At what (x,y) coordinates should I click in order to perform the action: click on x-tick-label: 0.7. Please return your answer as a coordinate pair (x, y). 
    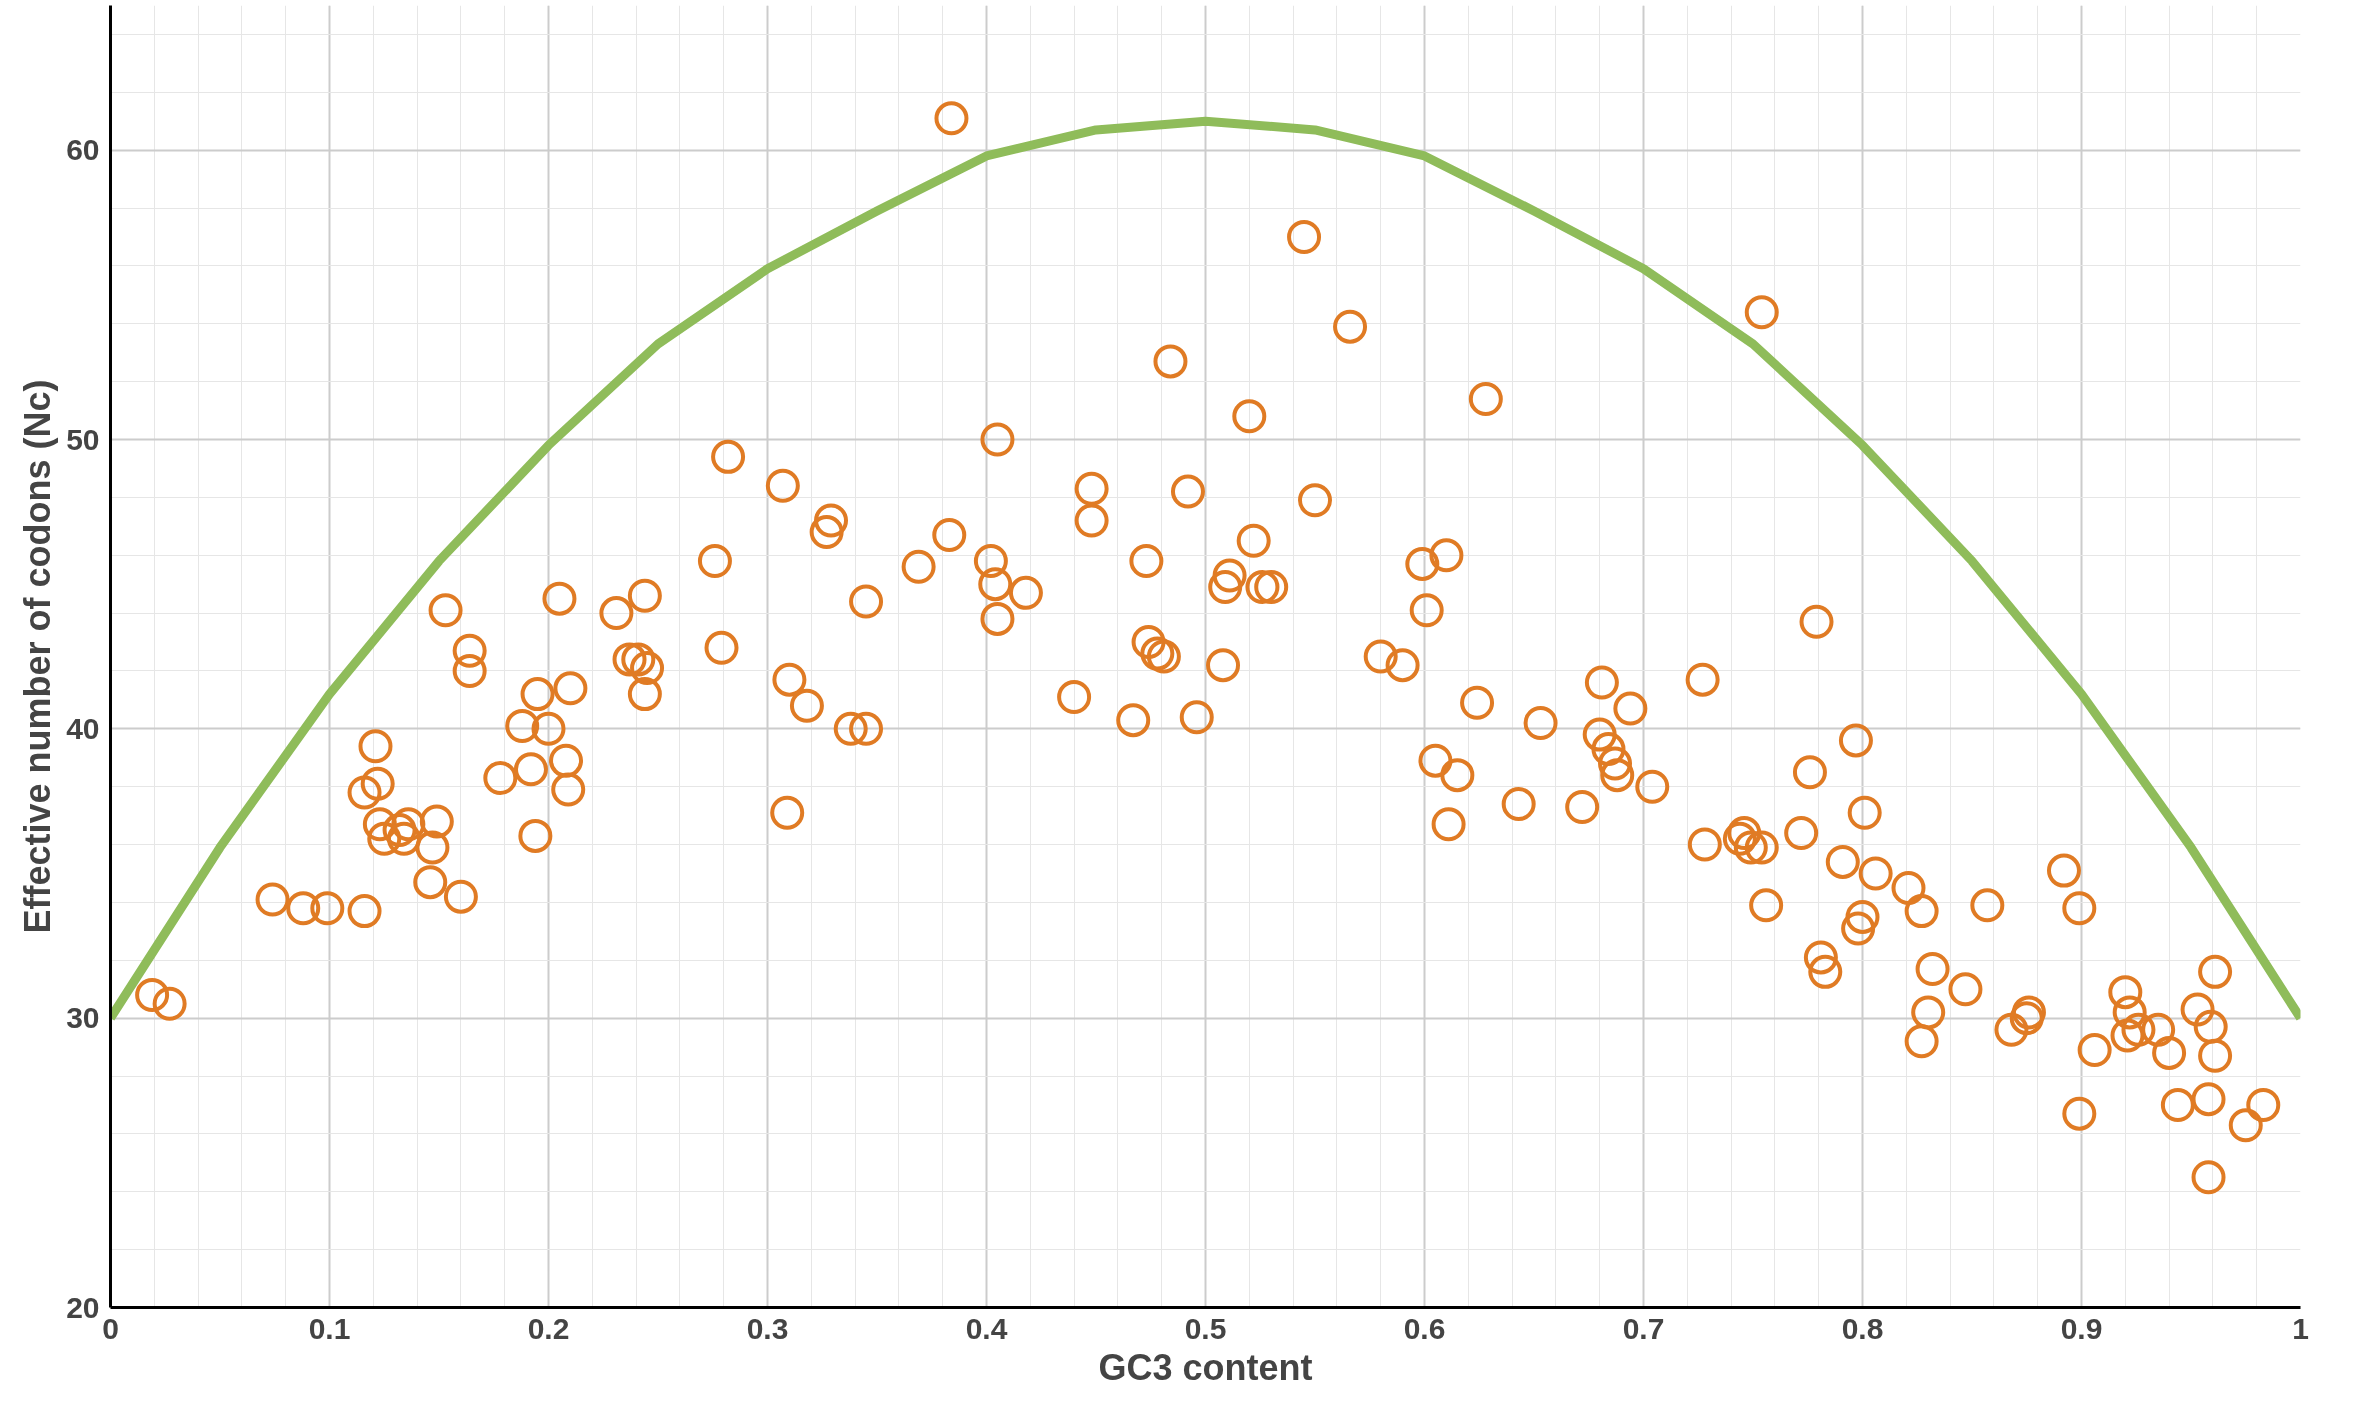
    Looking at the image, I should click on (1643, 1328).